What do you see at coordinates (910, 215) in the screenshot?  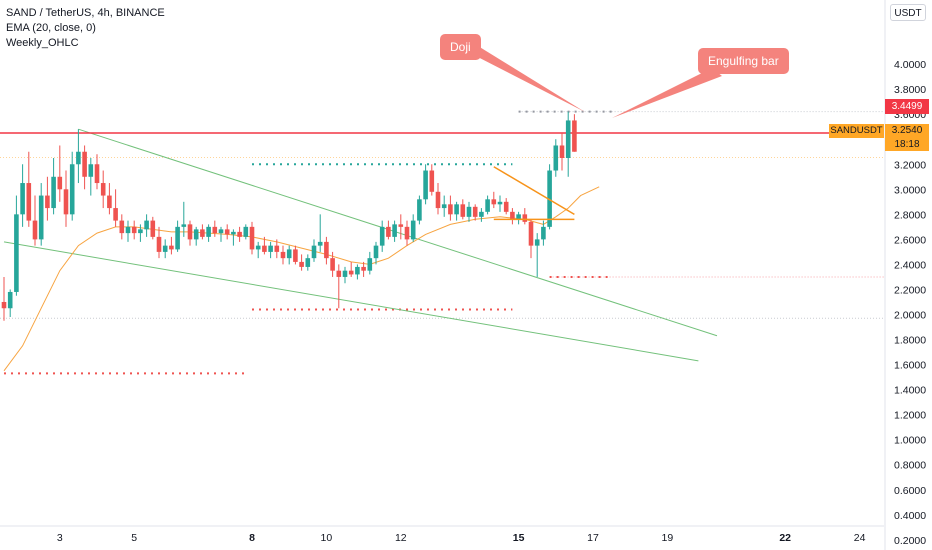 I see `y-tick-label: 2.8000` at bounding box center [910, 215].